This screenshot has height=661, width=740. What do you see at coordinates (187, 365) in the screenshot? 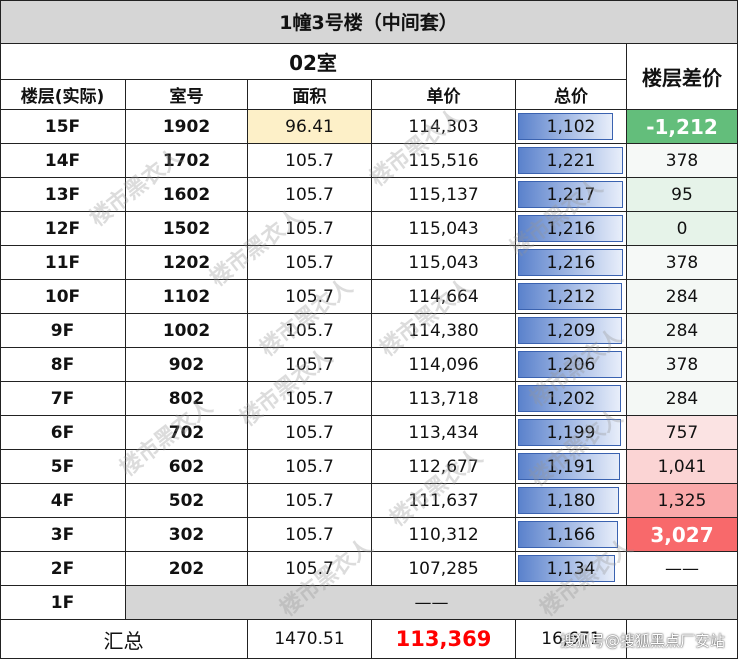
I see `room-number-cell: 902` at bounding box center [187, 365].